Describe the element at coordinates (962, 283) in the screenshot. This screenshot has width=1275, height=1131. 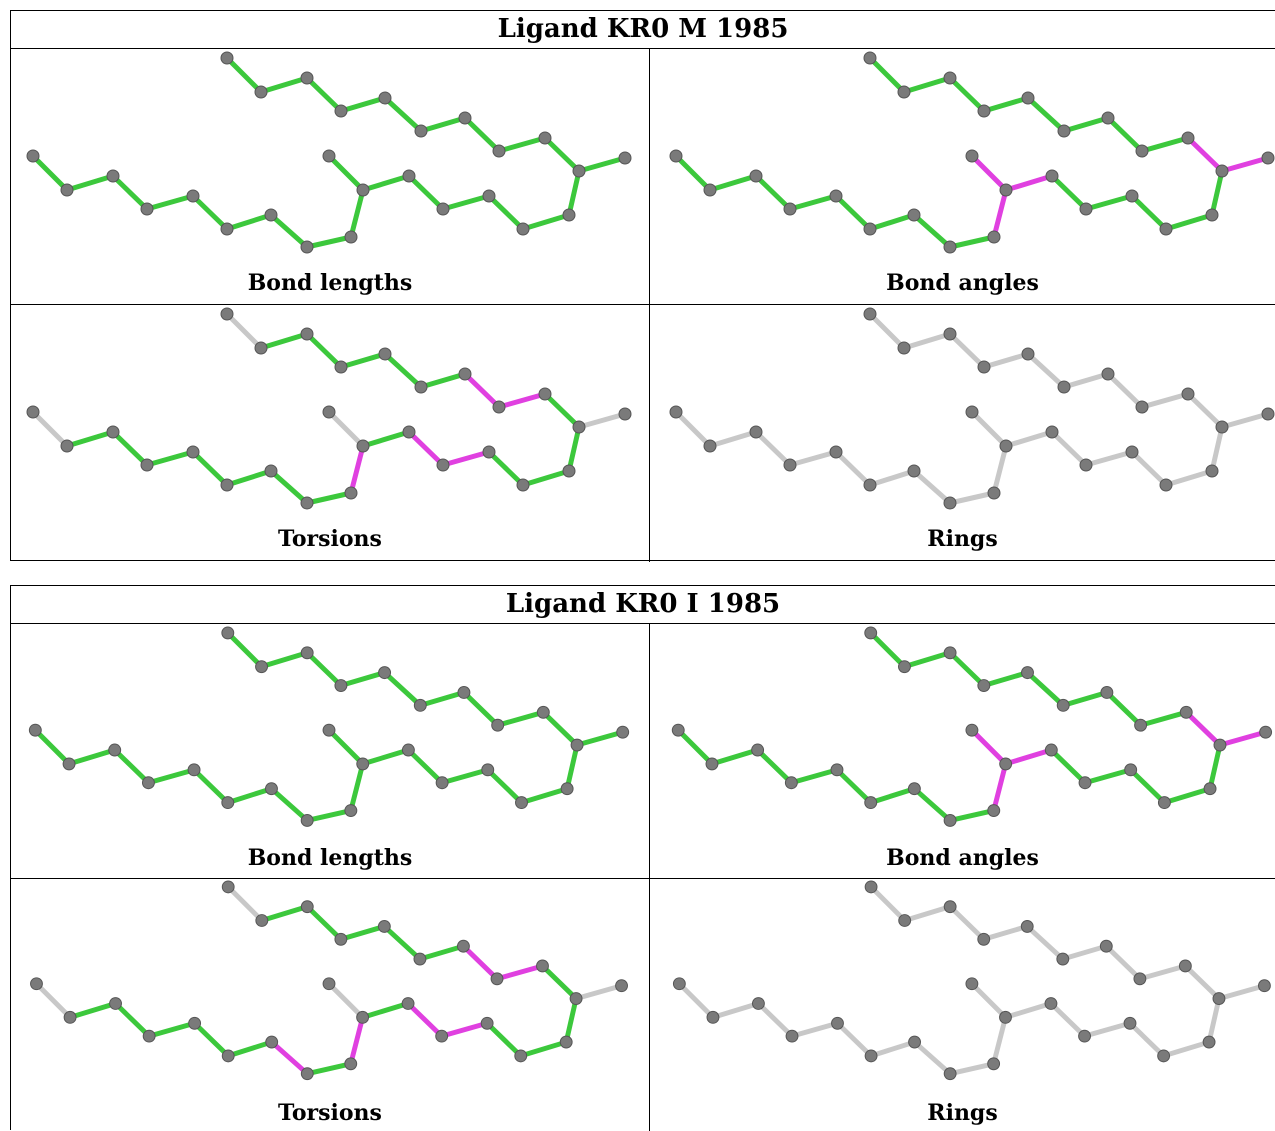
I see `cell-caption: Bond angles` at that location.